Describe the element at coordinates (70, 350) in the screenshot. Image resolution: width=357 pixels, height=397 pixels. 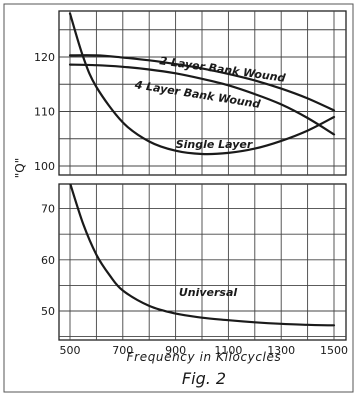
I see `x-tick-label: 500` at that location.